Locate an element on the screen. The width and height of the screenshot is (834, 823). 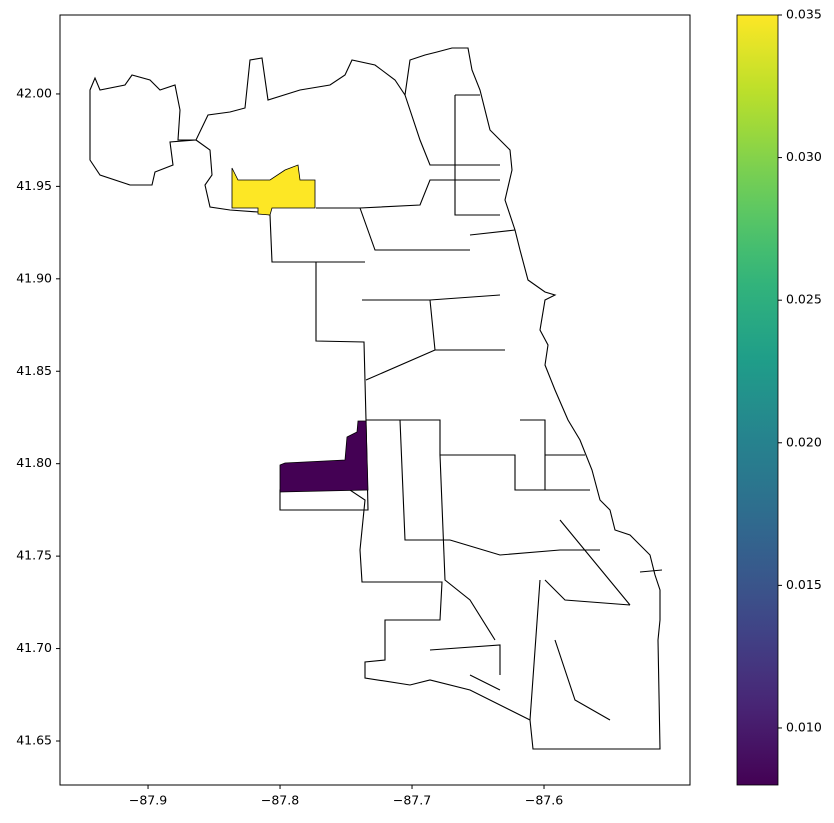
x-tick-label: −87.7 is located at coordinates (412, 800).